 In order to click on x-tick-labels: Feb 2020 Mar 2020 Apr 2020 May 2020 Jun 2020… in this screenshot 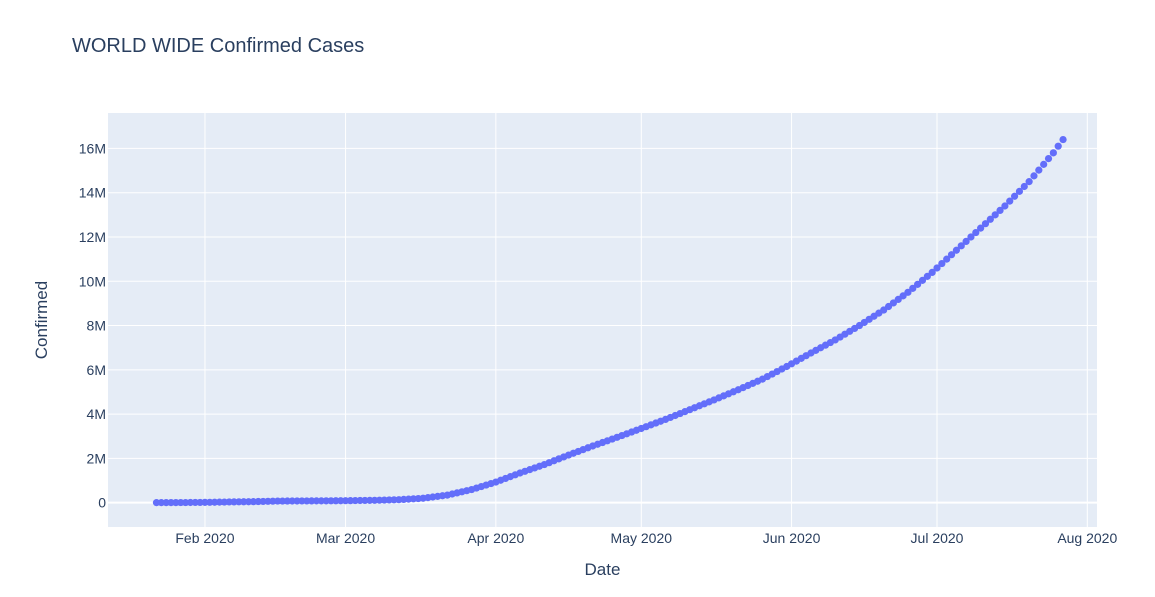, I will do `click(646, 538)`.